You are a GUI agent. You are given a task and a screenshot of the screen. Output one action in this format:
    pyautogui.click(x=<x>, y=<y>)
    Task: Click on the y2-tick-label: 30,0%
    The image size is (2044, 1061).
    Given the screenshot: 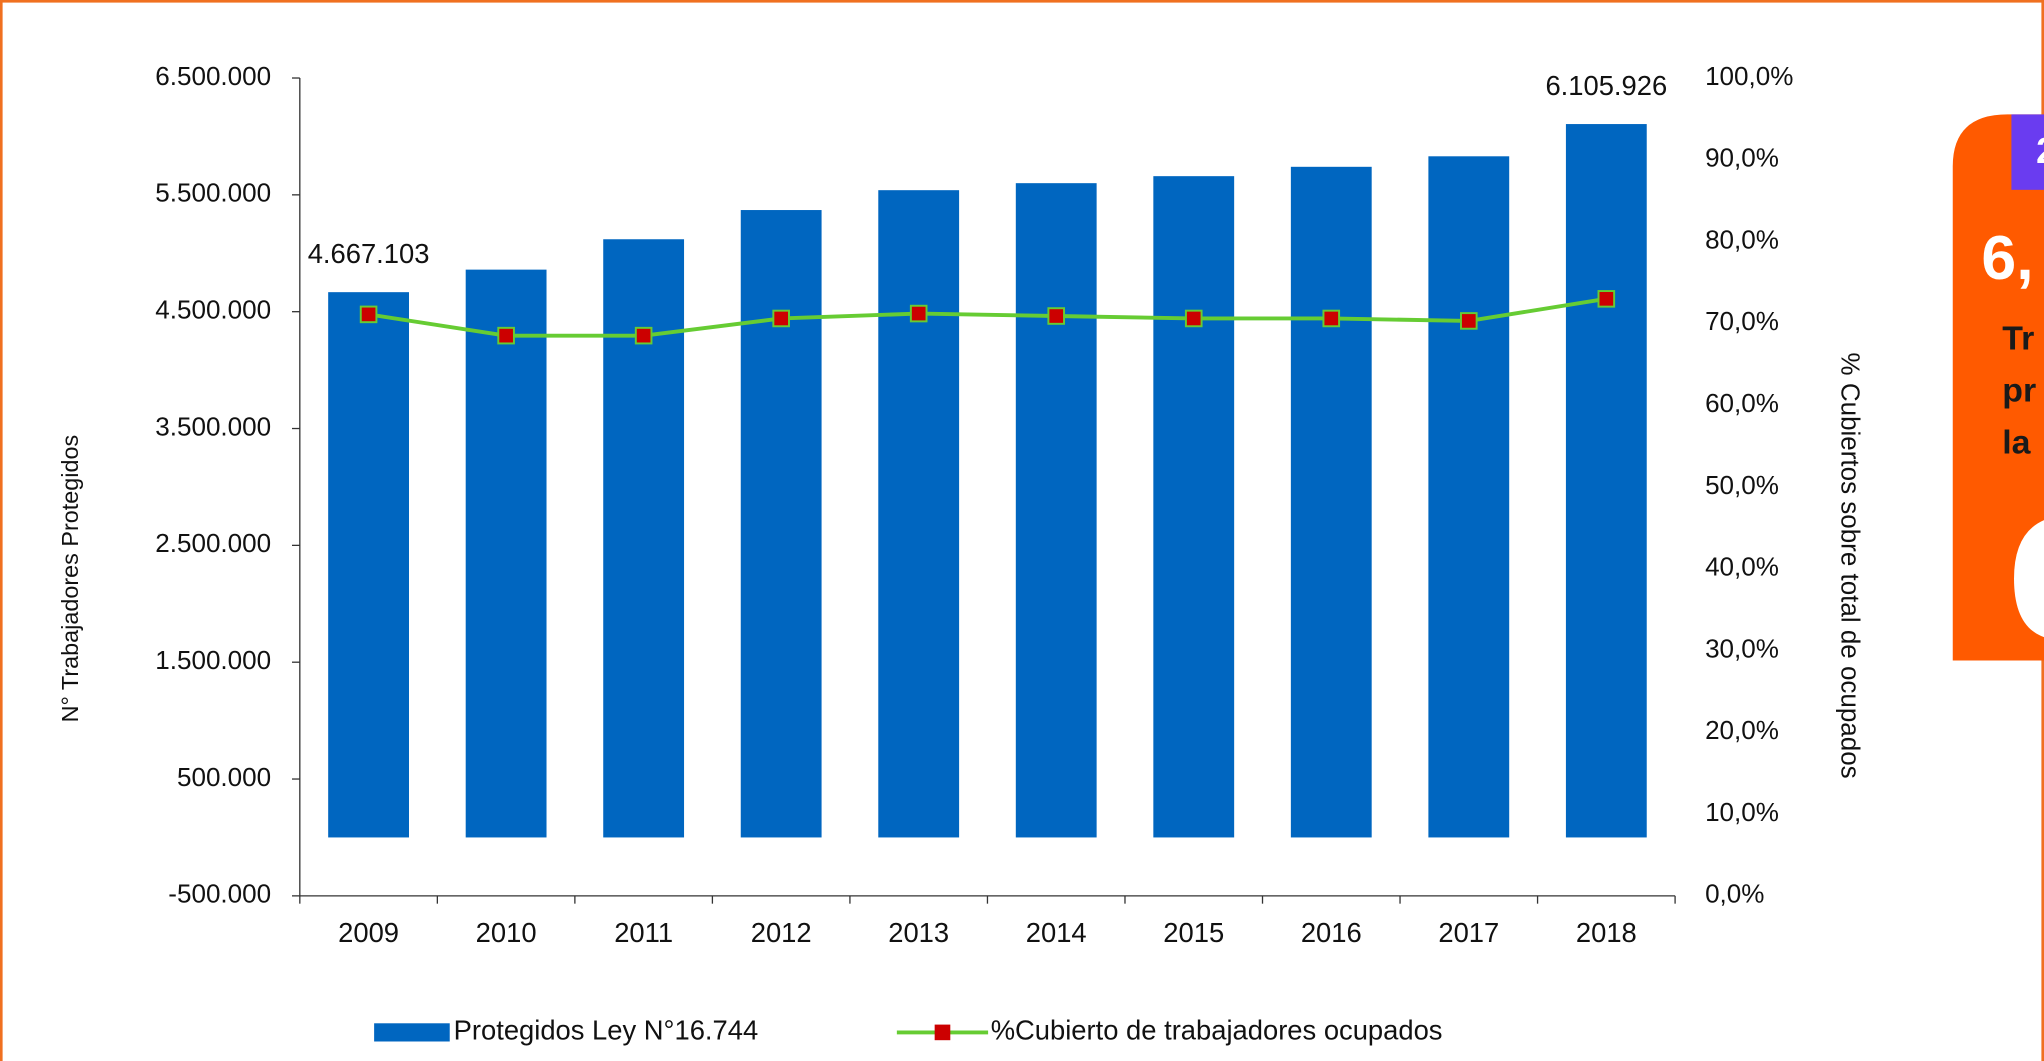 What is the action you would take?
    pyautogui.click(x=1742, y=648)
    